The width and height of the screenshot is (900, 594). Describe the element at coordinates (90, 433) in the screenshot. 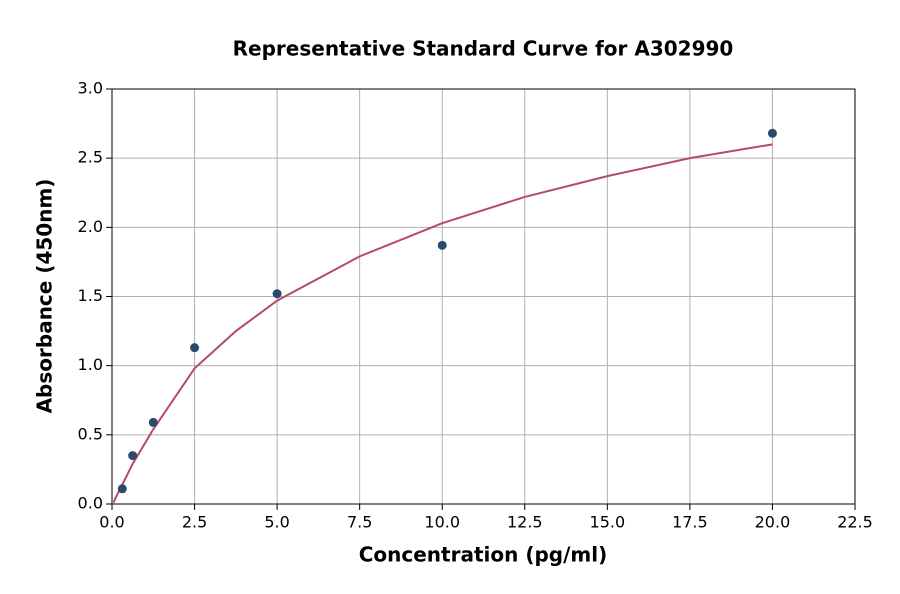

I see `y-tick-label: 0.5` at that location.